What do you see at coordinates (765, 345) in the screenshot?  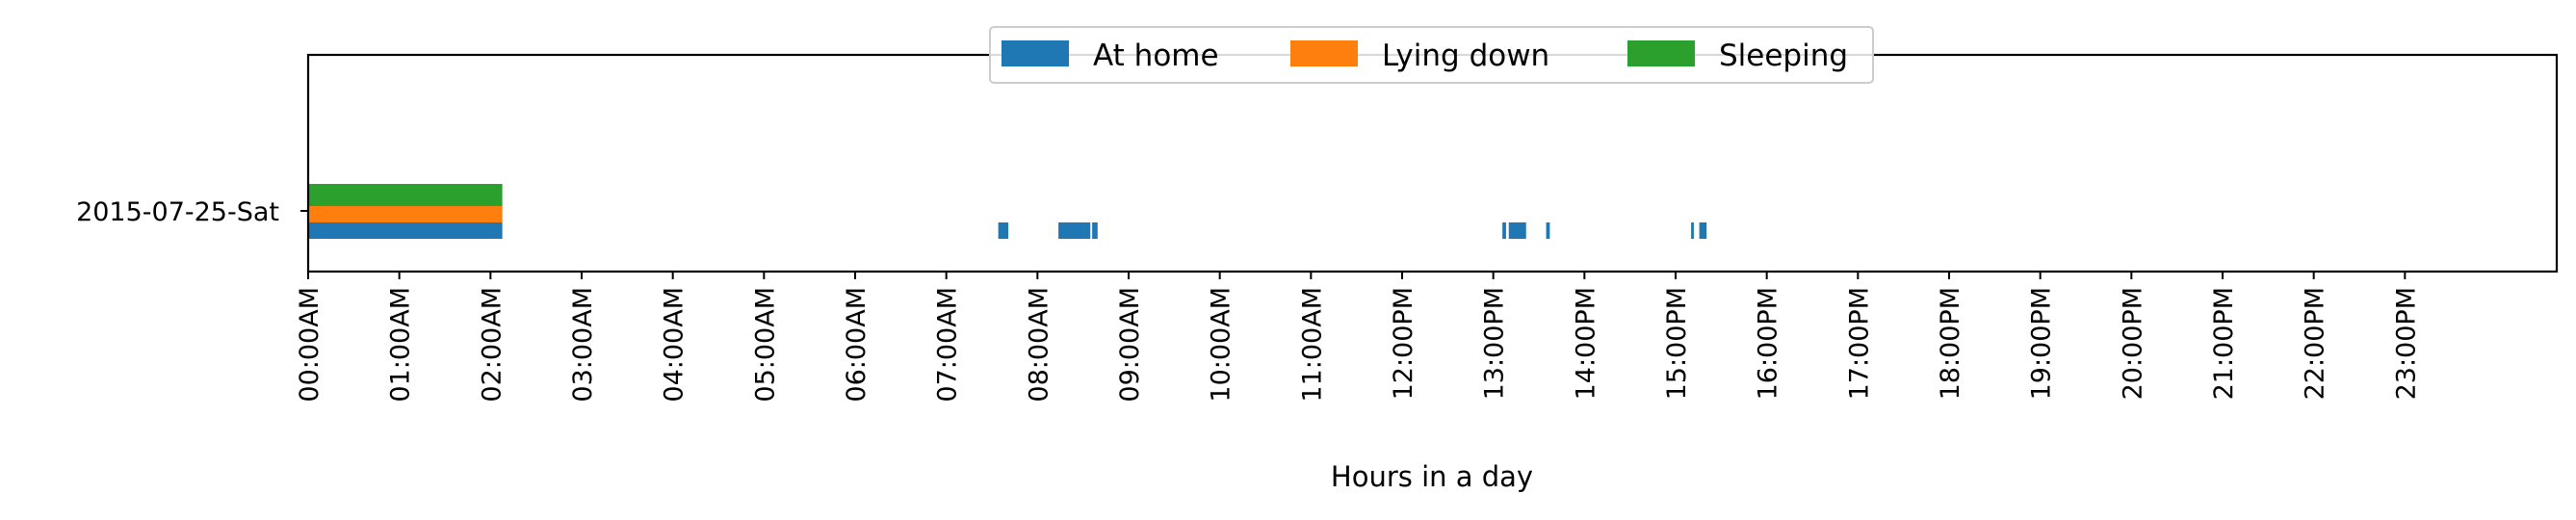 I see `x-tick-label: 05:00AM` at bounding box center [765, 345].